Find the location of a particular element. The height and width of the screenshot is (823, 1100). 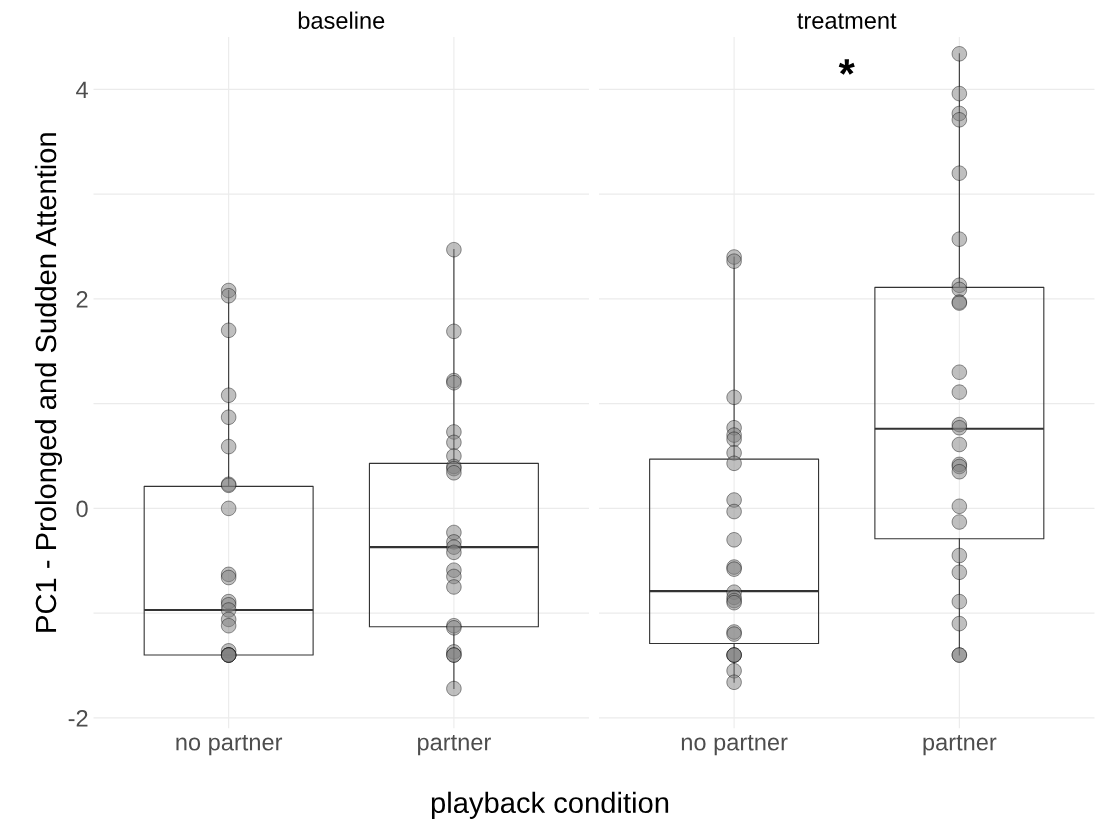

y-axis-title: PC1 - Prolonged and Sudden Attention is located at coordinates (48, 382).